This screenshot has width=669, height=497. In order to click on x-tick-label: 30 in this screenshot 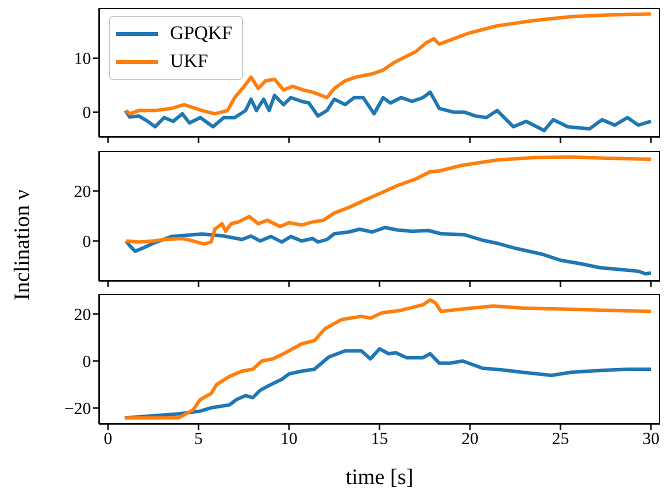, I will do `click(651, 438)`.